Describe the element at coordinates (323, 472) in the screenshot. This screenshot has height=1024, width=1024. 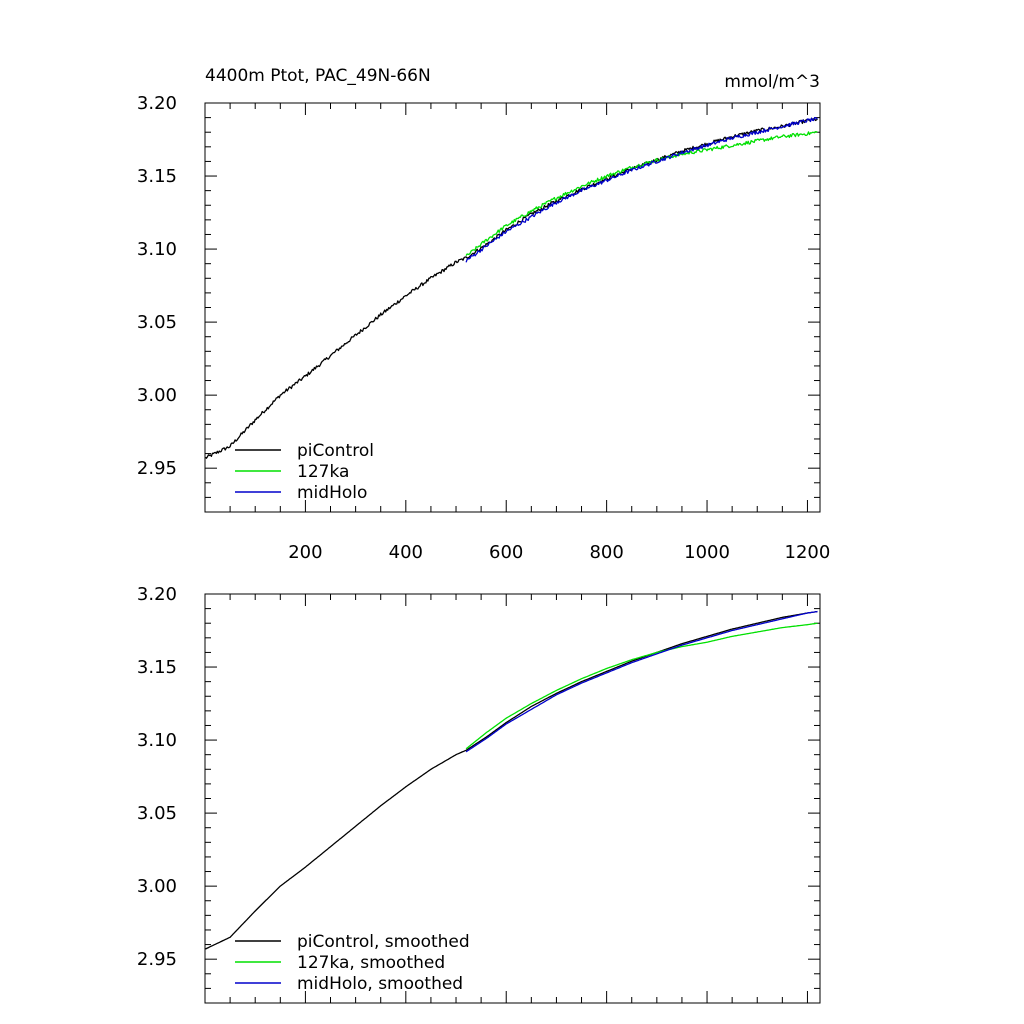
I see `legend-label: 127ka` at that location.